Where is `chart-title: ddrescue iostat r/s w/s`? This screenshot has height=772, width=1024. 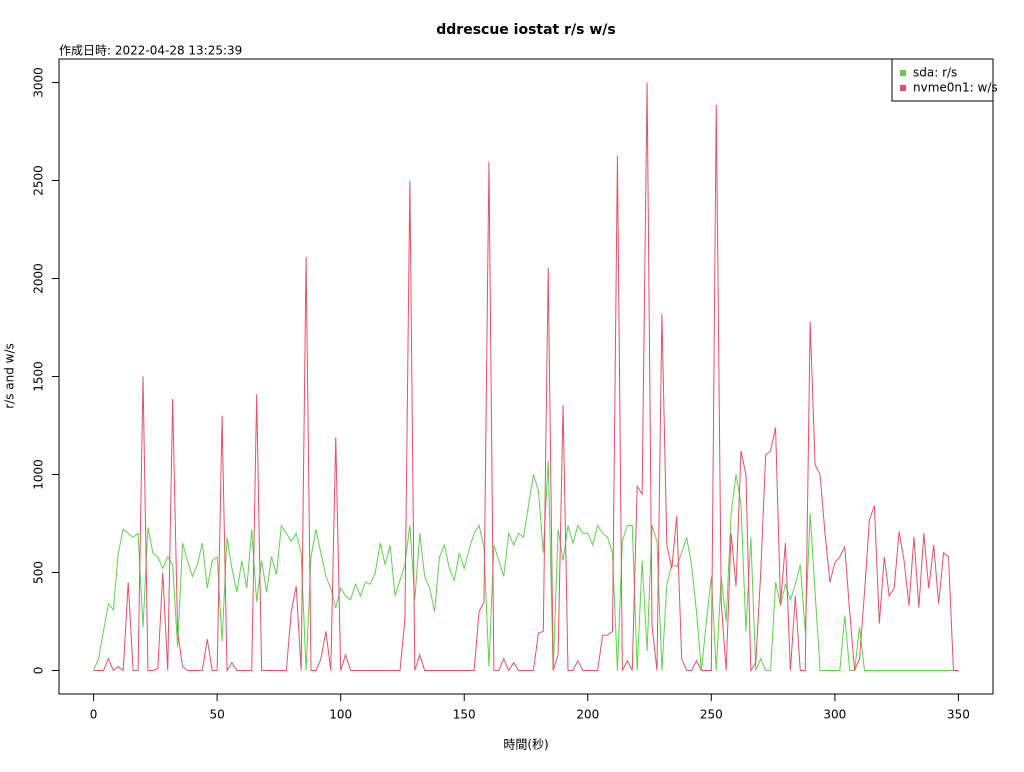
chart-title: ddrescue iostat r/s w/s is located at coordinates (525, 30).